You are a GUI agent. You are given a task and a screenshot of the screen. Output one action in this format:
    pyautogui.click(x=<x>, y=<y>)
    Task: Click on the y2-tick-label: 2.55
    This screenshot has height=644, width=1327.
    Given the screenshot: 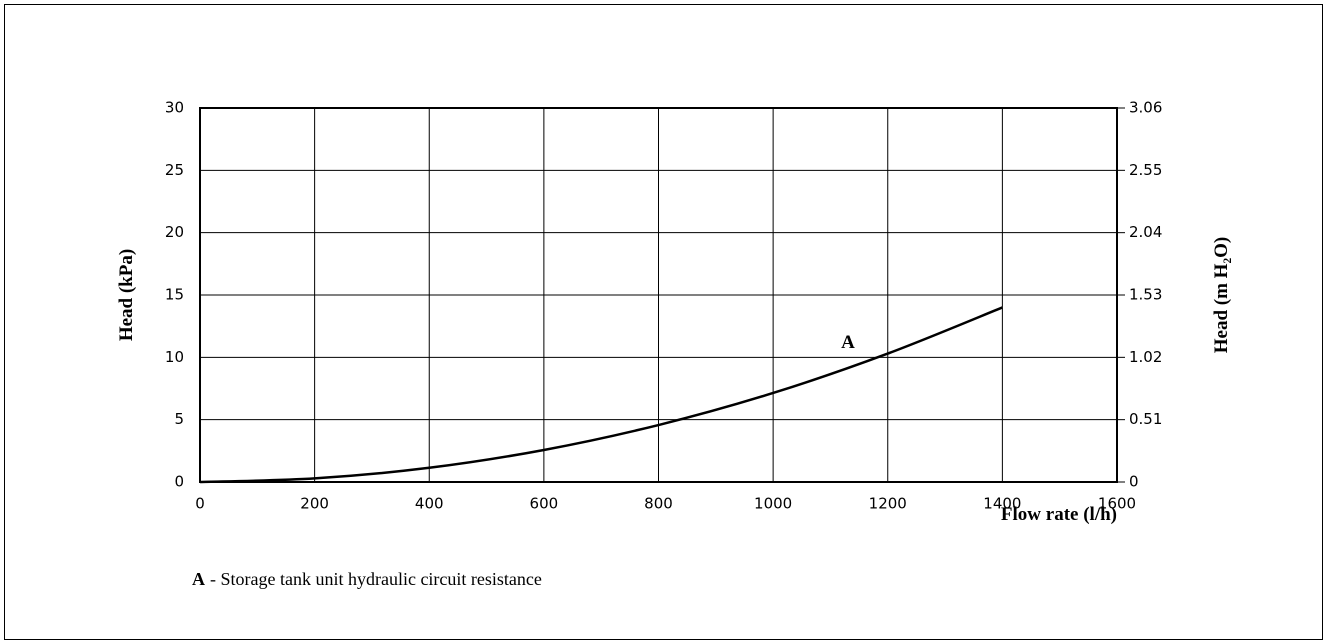 What is the action you would take?
    pyautogui.click(x=1145, y=170)
    